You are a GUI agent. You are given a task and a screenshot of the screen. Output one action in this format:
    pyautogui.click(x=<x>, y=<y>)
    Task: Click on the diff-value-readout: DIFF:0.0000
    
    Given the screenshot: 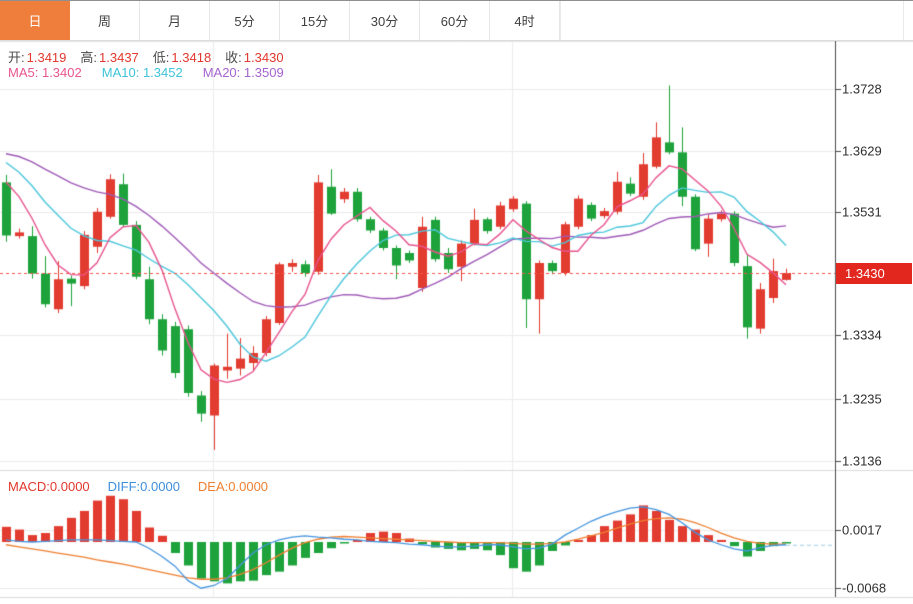 What is the action you would take?
    pyautogui.click(x=143, y=486)
    